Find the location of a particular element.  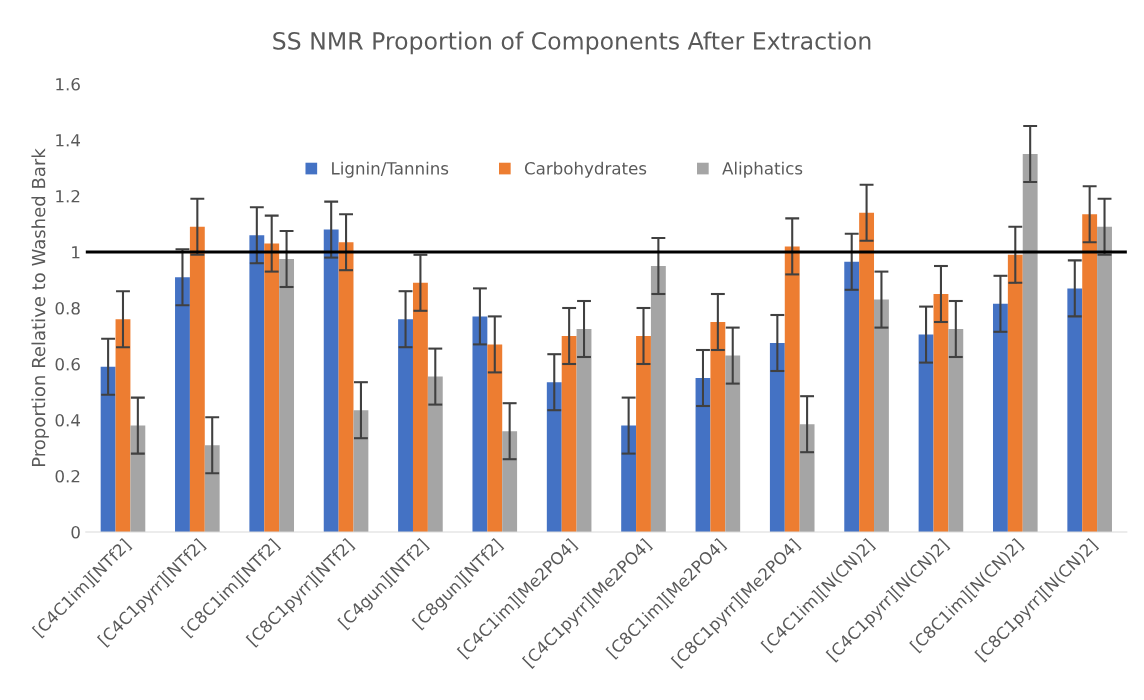

y-tick-label: 0.6 is located at coordinates (67, 364).